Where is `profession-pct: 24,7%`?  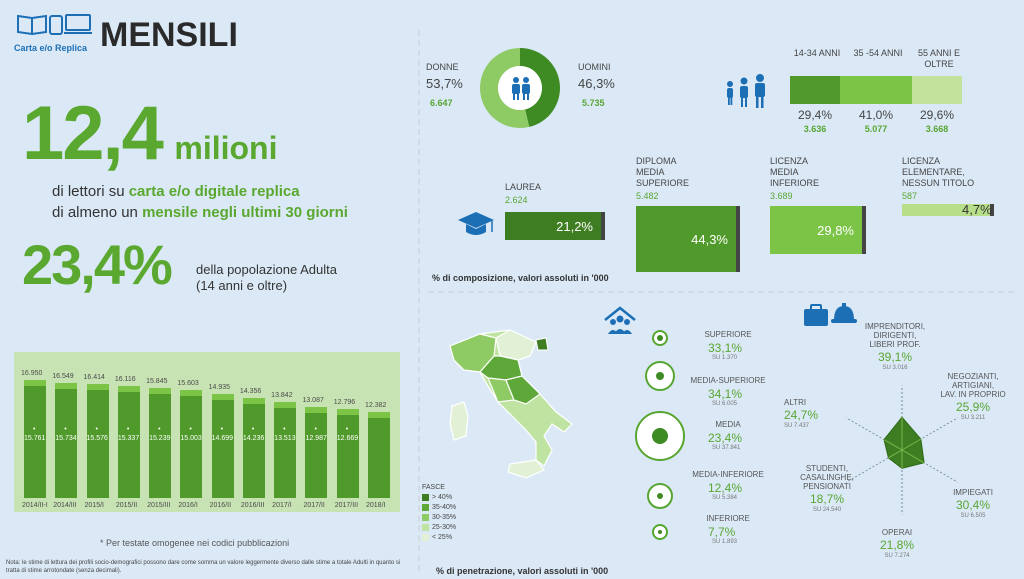 profession-pct: 24,7% is located at coordinates (801, 415).